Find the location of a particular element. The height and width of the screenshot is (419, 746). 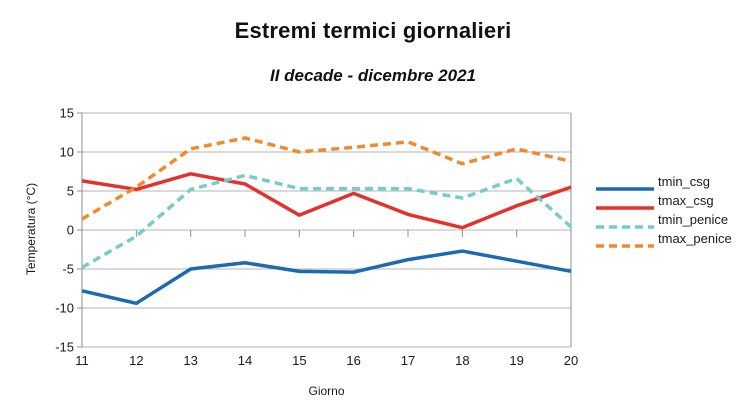

y-axis-title: Temperatura (°C) is located at coordinates (31, 229).